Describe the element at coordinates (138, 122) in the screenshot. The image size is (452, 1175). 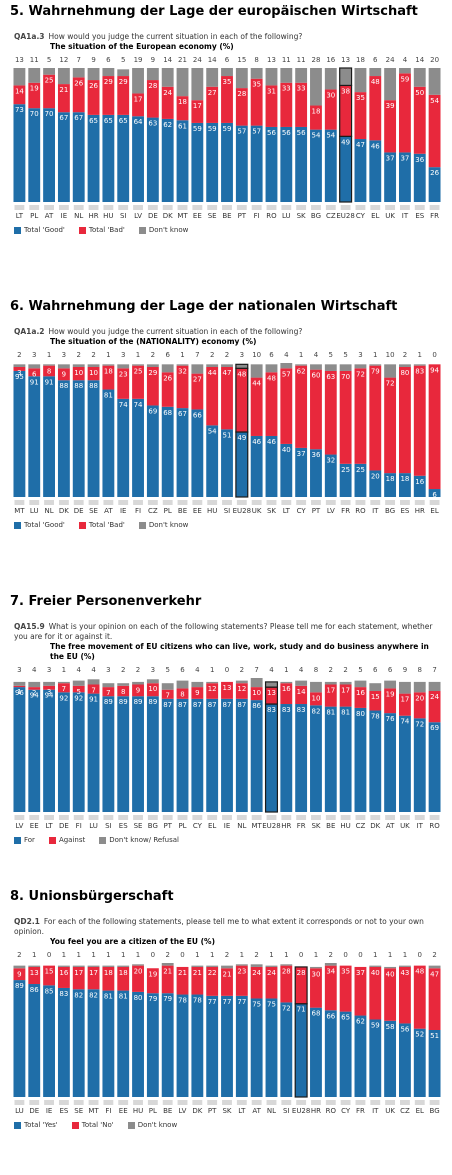
I see `data-label: 64` at that location.